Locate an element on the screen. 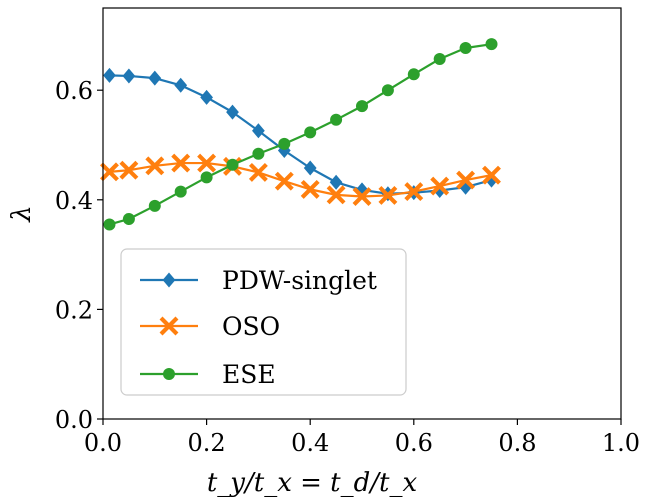 This screenshot has height=501, width=671. y-tick-label: 0.4 is located at coordinates (74, 201).